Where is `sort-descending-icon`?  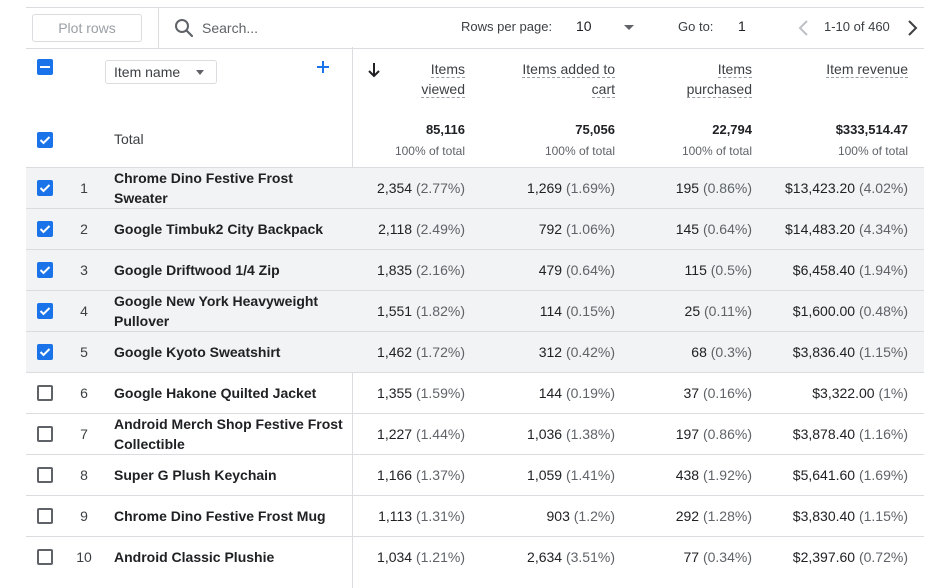 sort-descending-icon is located at coordinates (374, 70).